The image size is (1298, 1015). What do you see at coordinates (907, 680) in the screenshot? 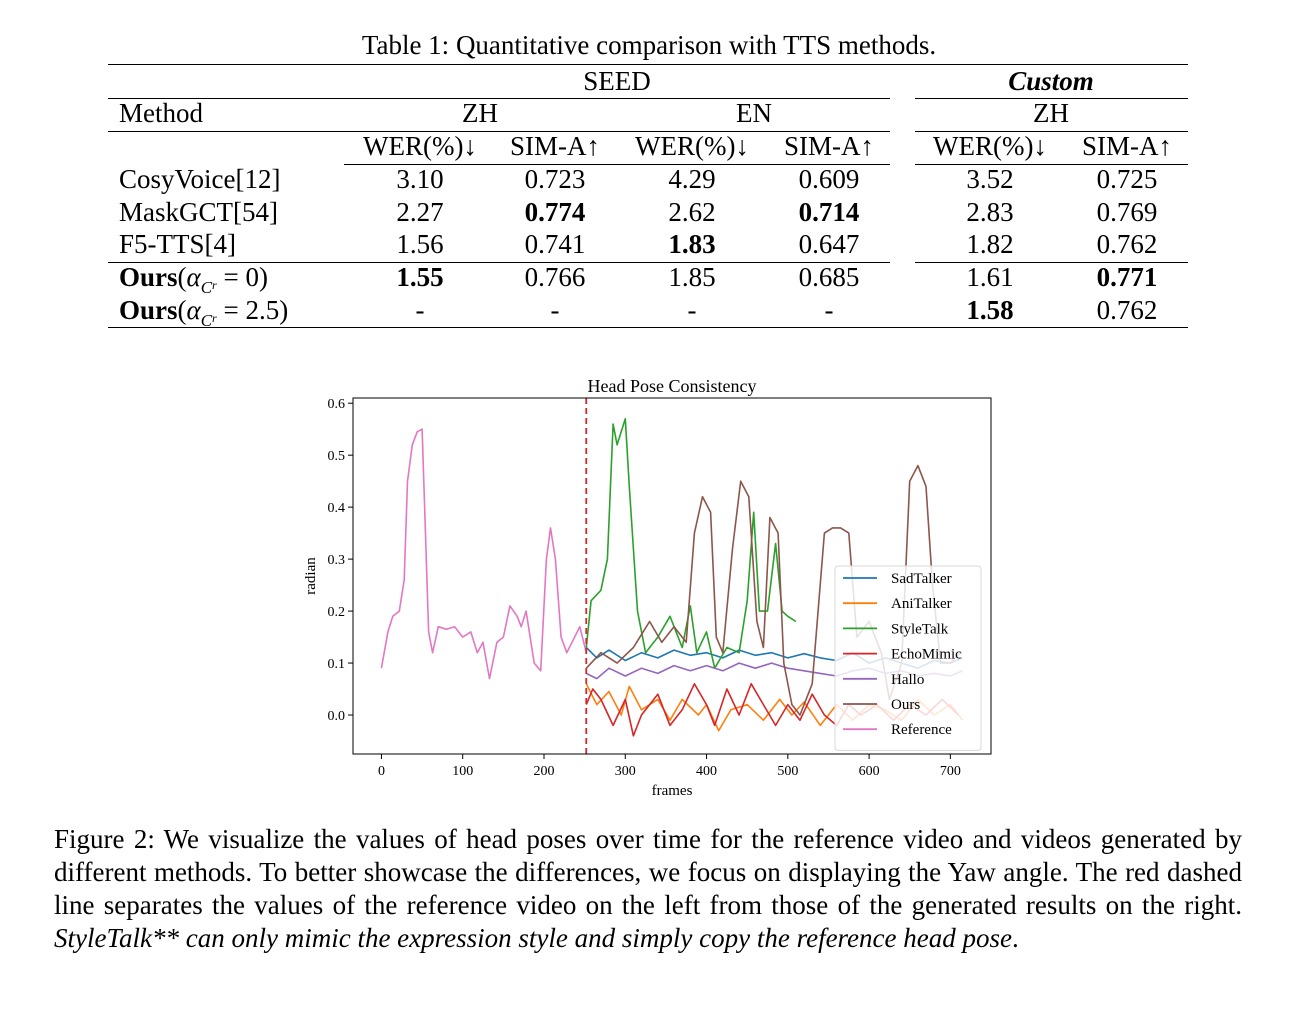
I see `legend-label: Hallo` at bounding box center [907, 680].